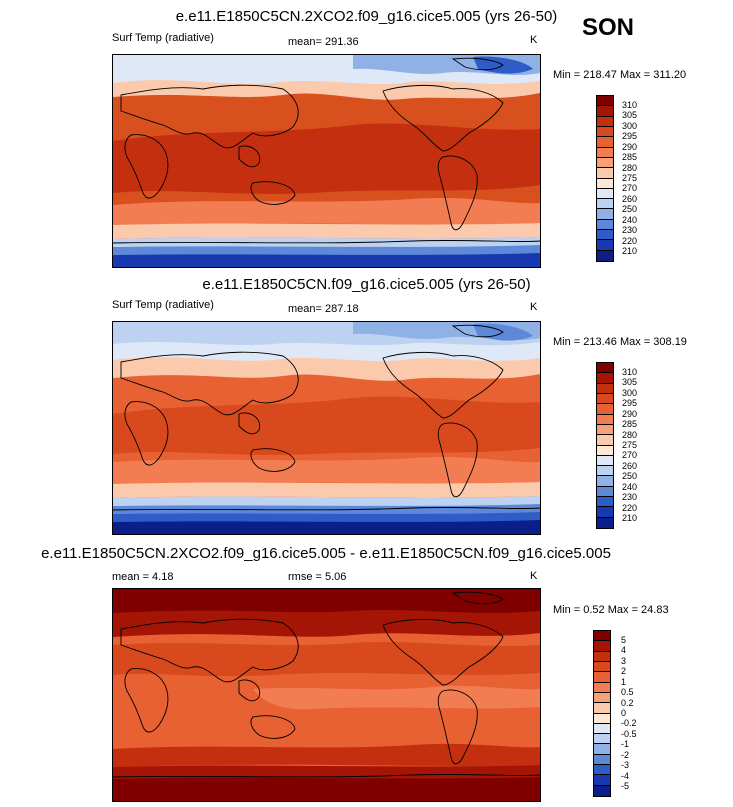 This screenshot has height=807, width=733. What do you see at coordinates (630, 414) in the screenshot?
I see `colorbar-tick-label: 290` at bounding box center [630, 414].